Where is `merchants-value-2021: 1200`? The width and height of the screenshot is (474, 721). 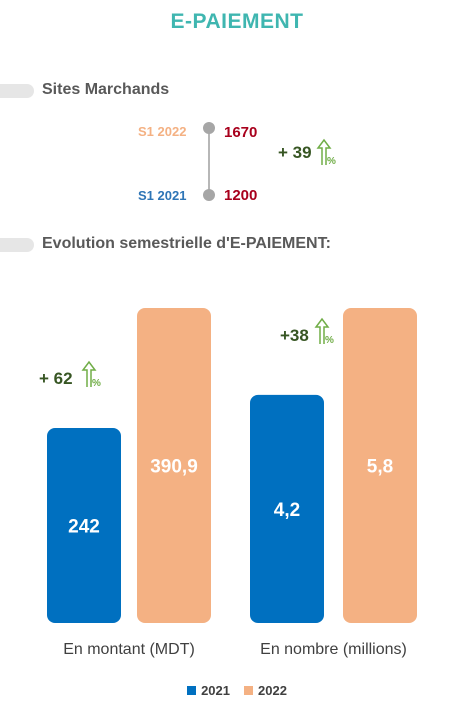
merchants-value-2021: 1200 is located at coordinates (241, 195).